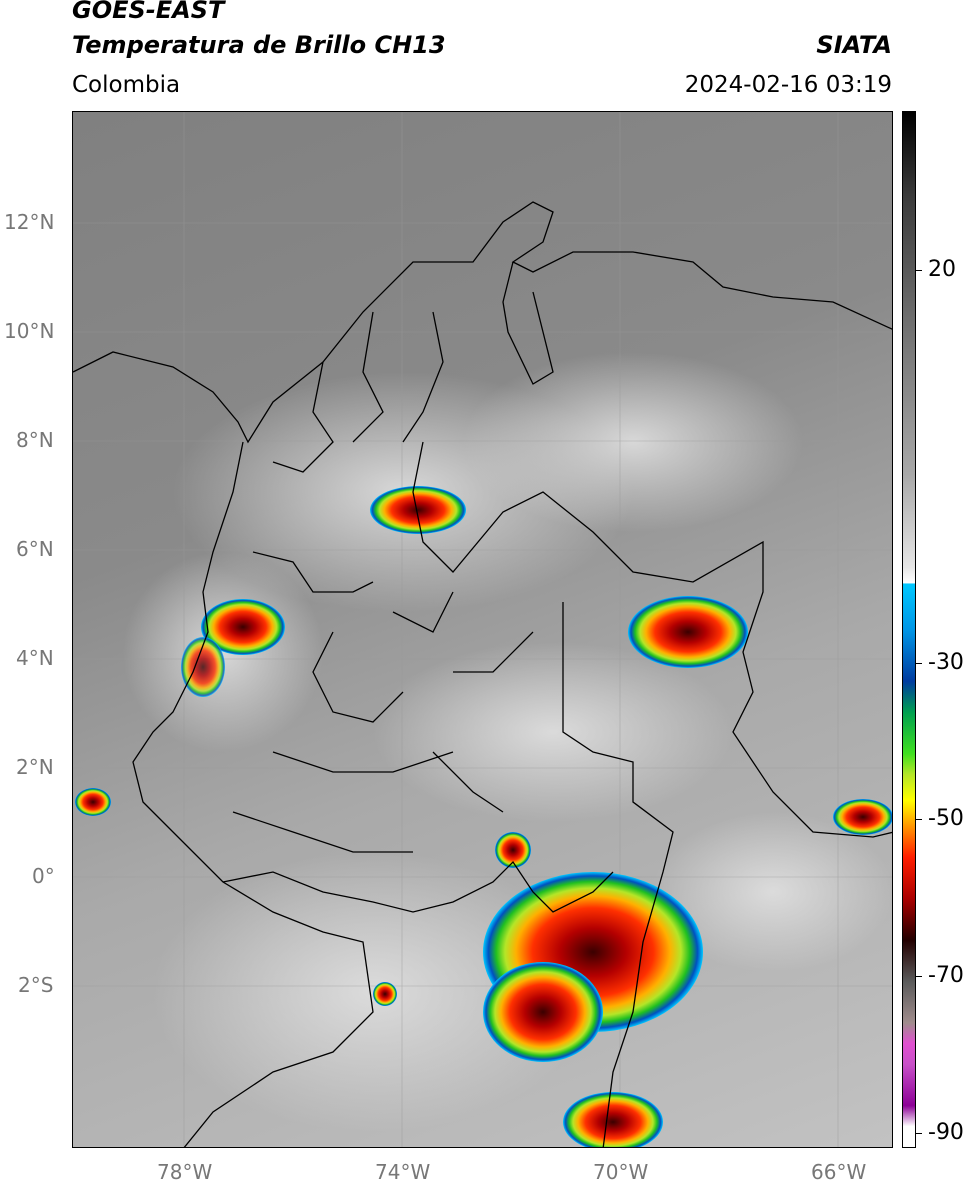 The width and height of the screenshot is (966, 1190). Describe the element at coordinates (36, 985) in the screenshot. I see `lat-label: 2°S` at that location.